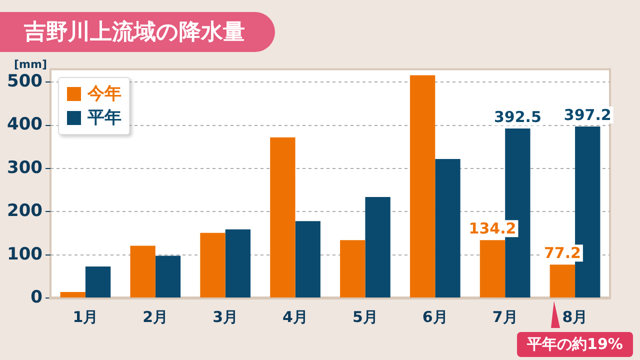 This screenshot has height=360, width=640. I want to click on y-tick-label: 200, so click(24, 211).